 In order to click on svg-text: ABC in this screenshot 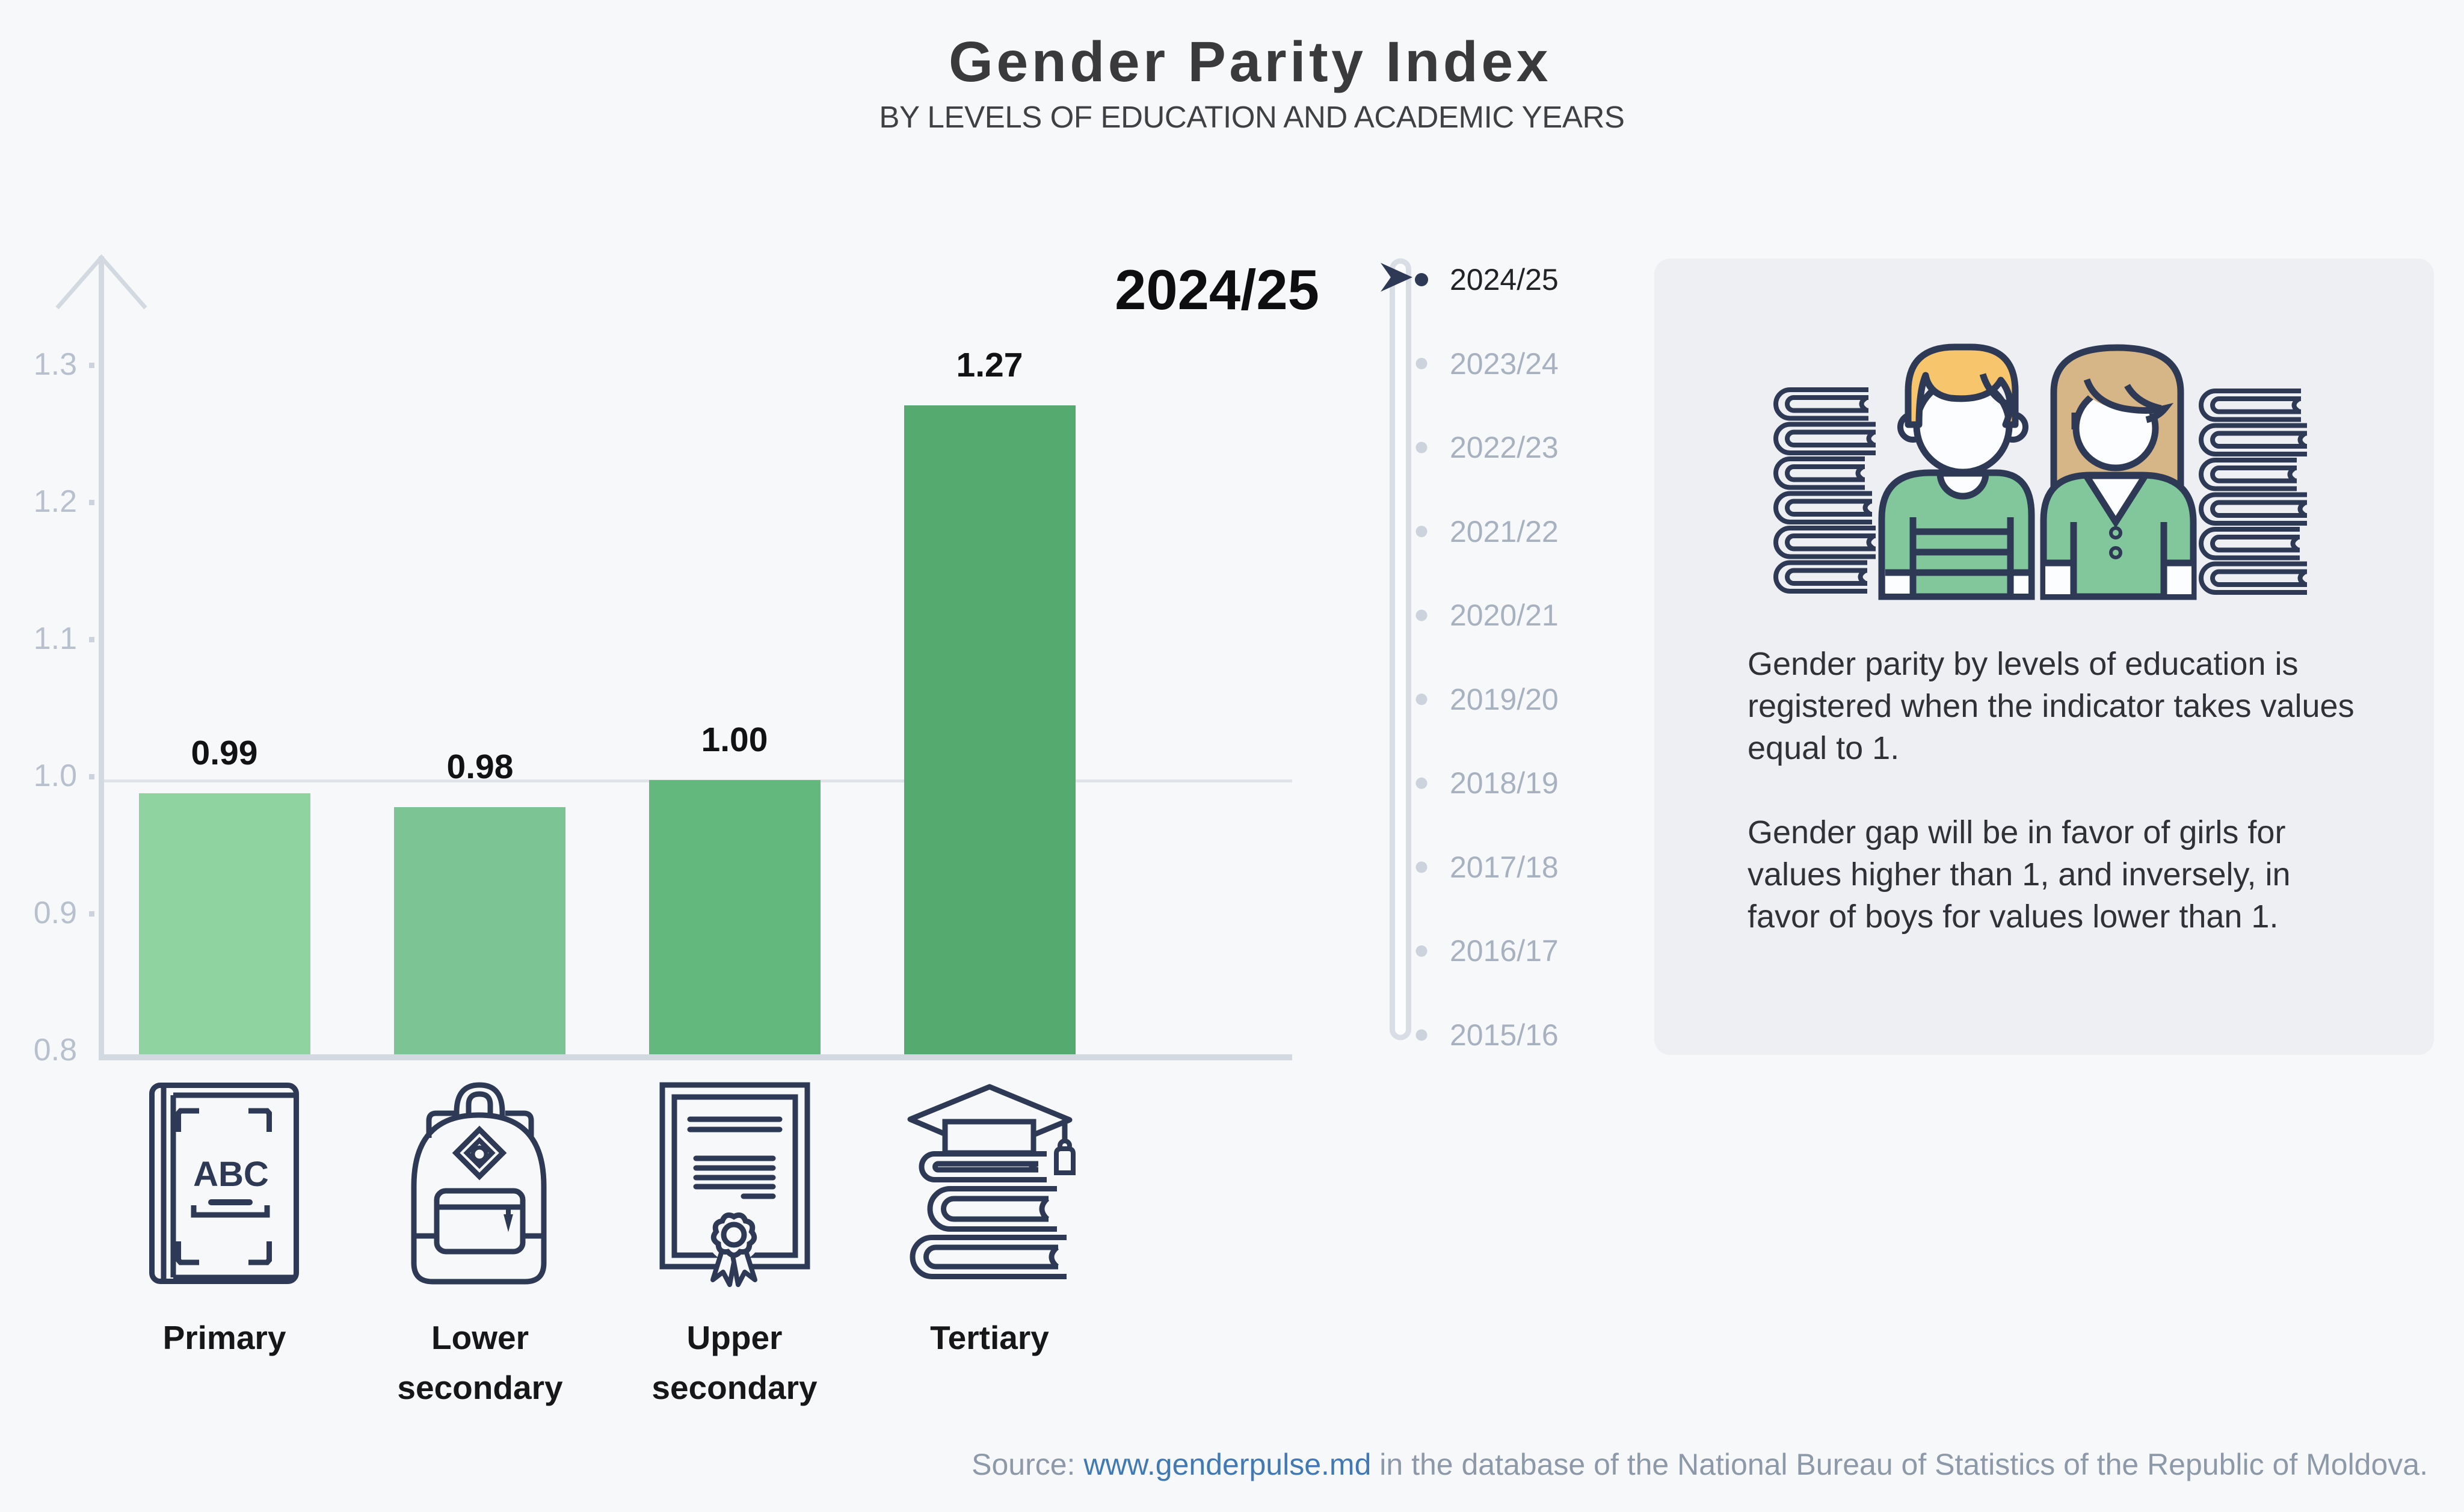, I will do `click(231, 1175)`.